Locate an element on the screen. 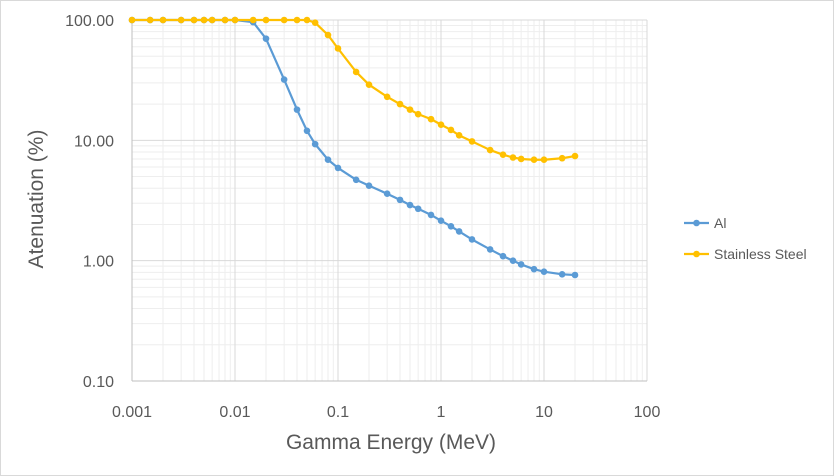 The width and height of the screenshot is (834, 476). y-tick-label: 0.10 is located at coordinates (98, 382).